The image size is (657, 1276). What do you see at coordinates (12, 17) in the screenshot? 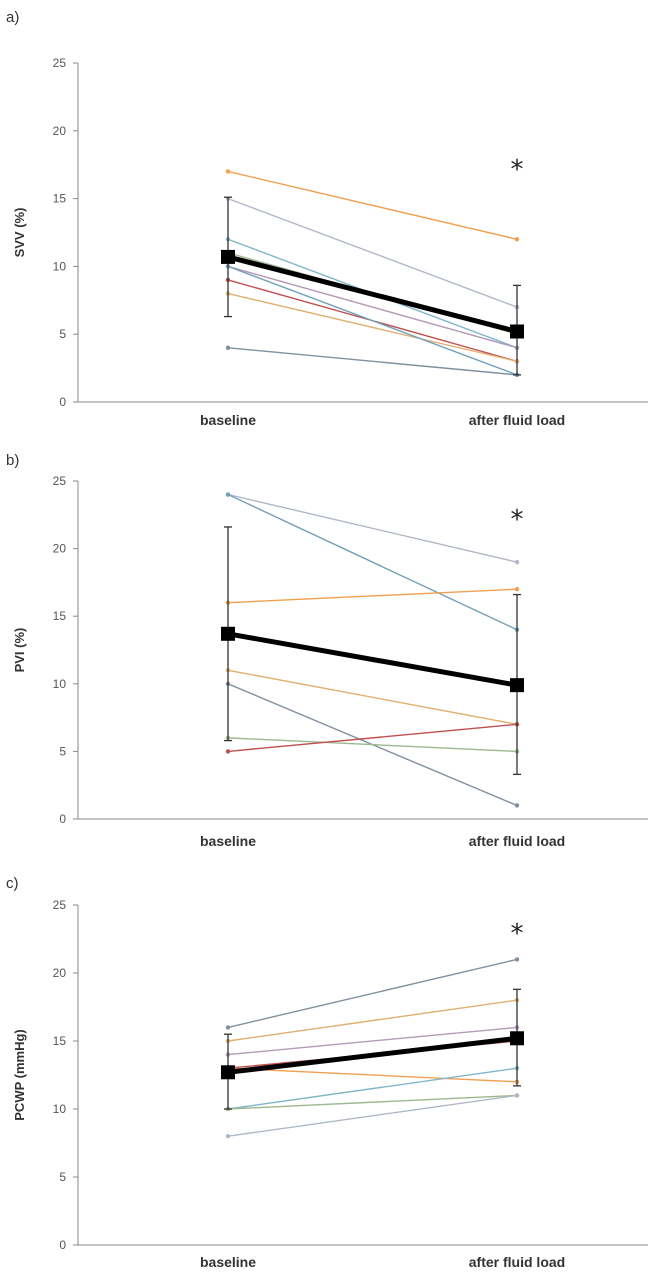
I see `panel-label: a)` at bounding box center [12, 17].